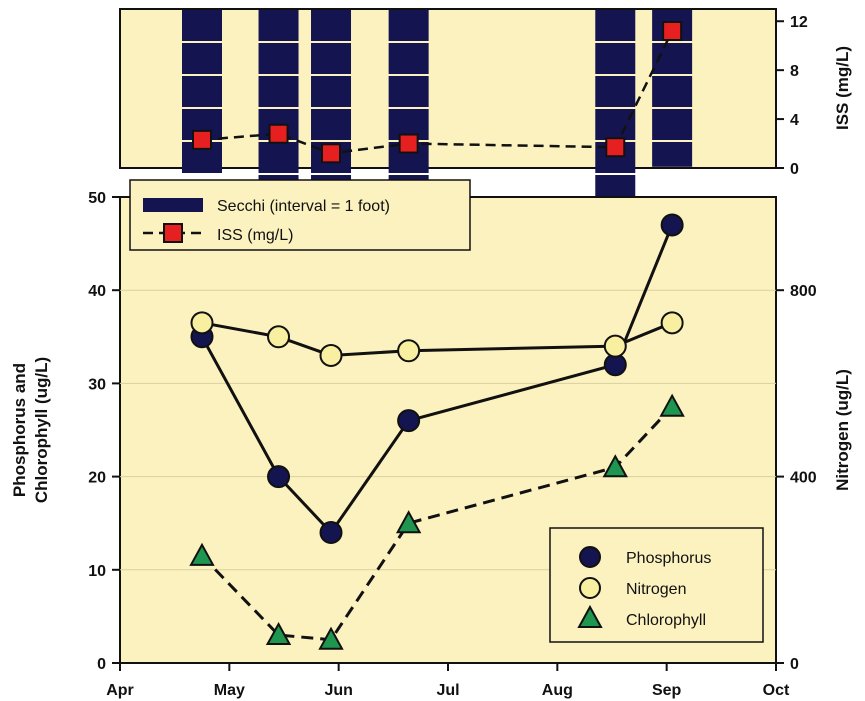 The height and width of the screenshot is (701, 865). I want to click on right-tick-label: 0, so click(794, 664).